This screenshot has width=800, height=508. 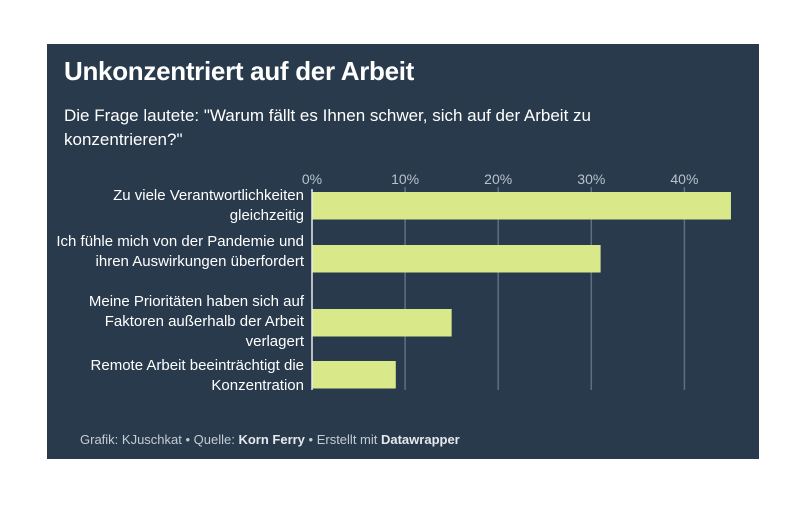 What do you see at coordinates (342, 439) in the screenshot?
I see `footer-made-with: • Erstellt mit` at bounding box center [342, 439].